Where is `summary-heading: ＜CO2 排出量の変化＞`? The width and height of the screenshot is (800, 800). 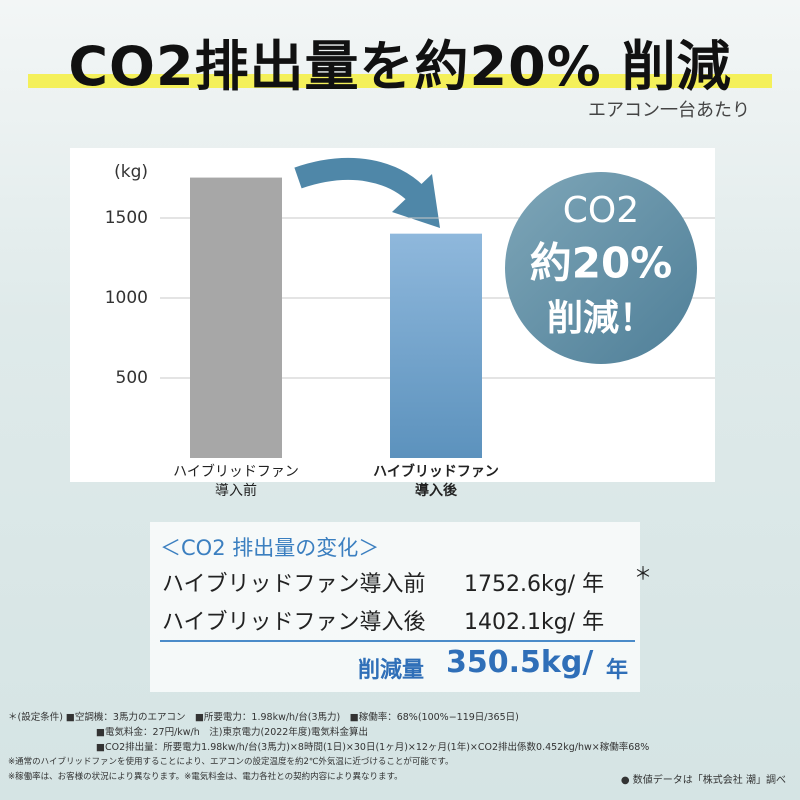
summary-heading: ＜CO2 排出量の変化＞ is located at coordinates (270, 548).